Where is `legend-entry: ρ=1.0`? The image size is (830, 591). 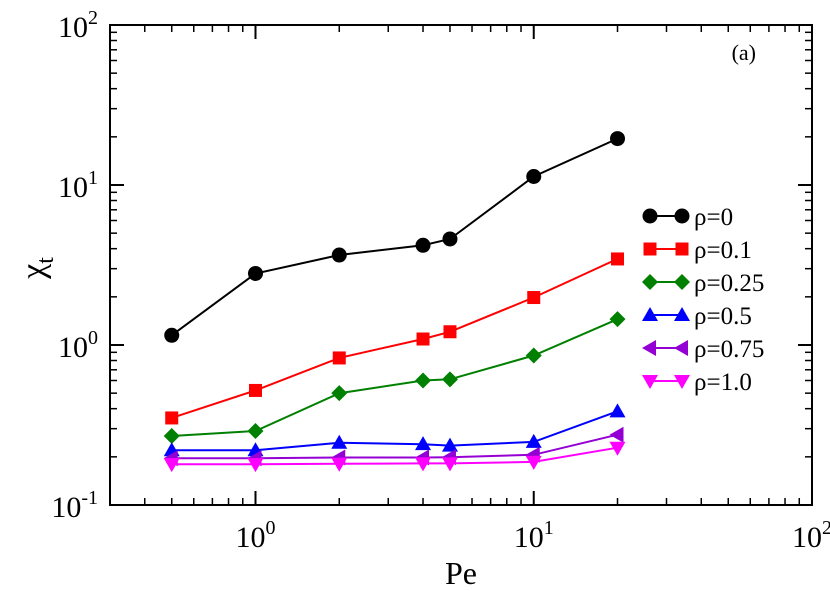 legend-entry: ρ=1.0 is located at coordinates (697, 382).